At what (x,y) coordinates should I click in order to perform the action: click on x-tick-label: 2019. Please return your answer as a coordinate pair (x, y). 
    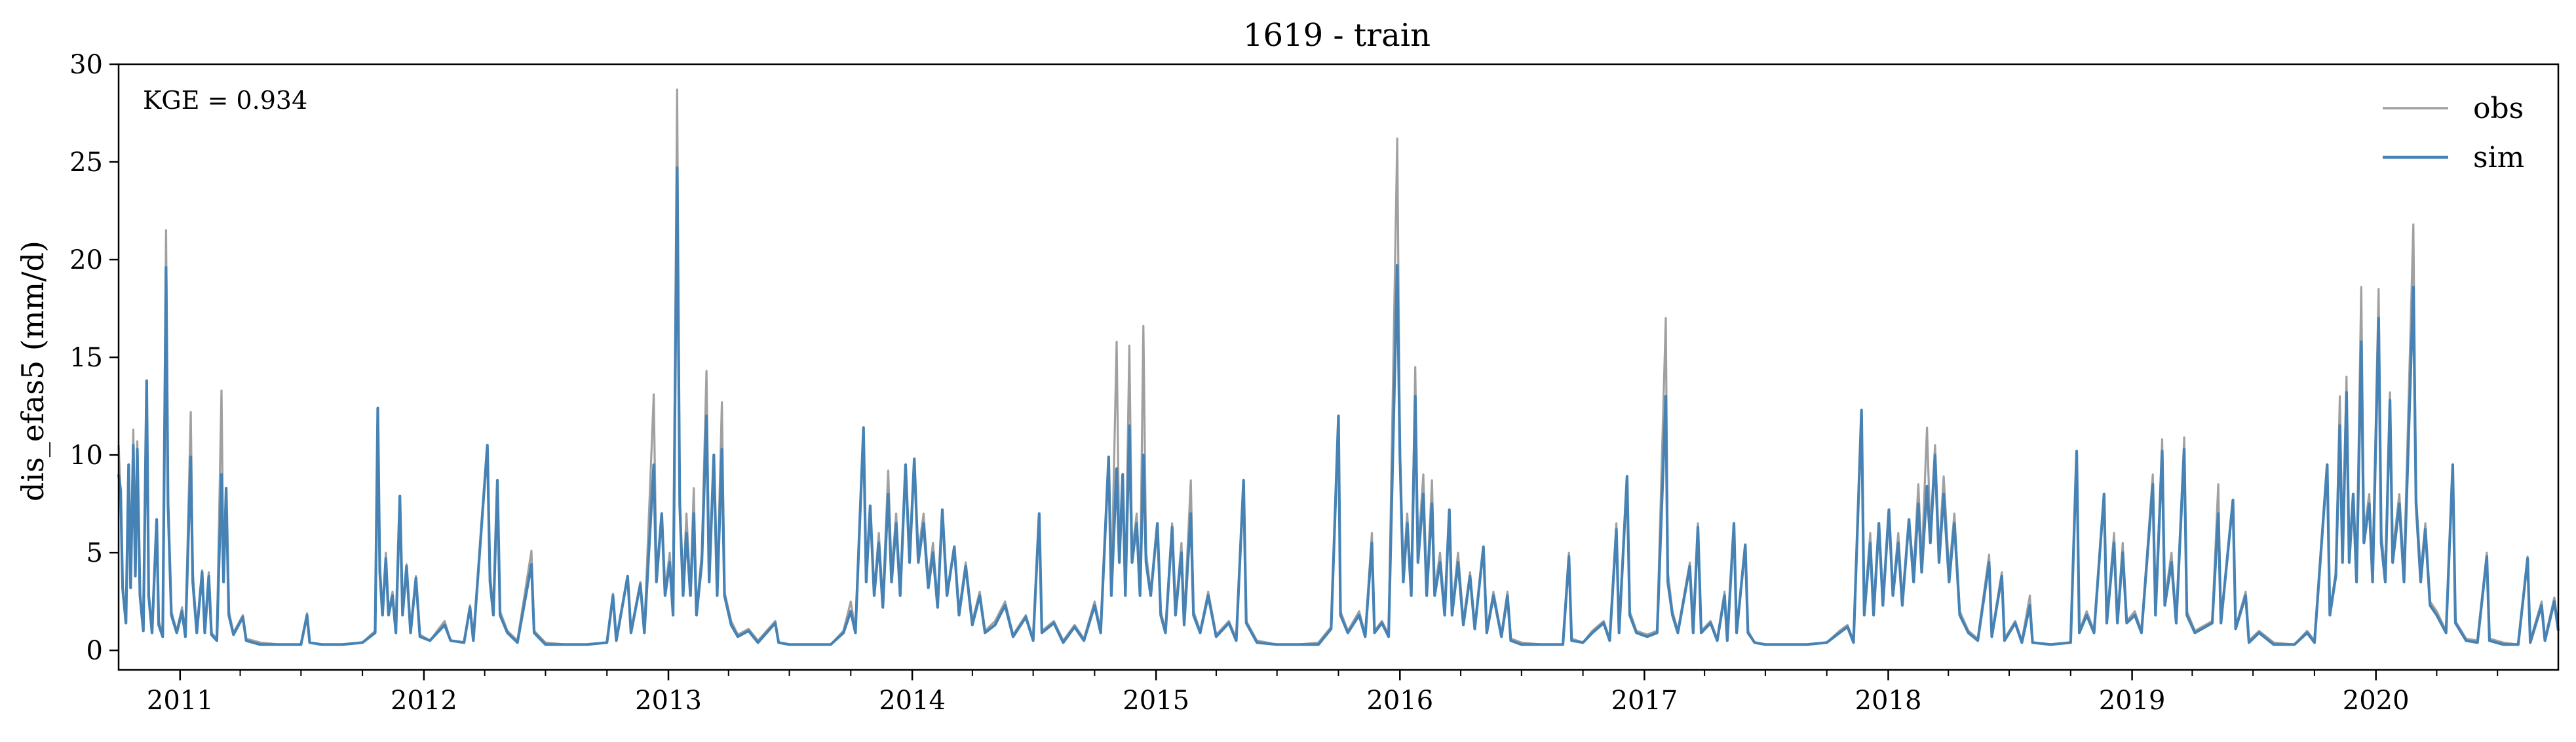
    Looking at the image, I should click on (2132, 701).